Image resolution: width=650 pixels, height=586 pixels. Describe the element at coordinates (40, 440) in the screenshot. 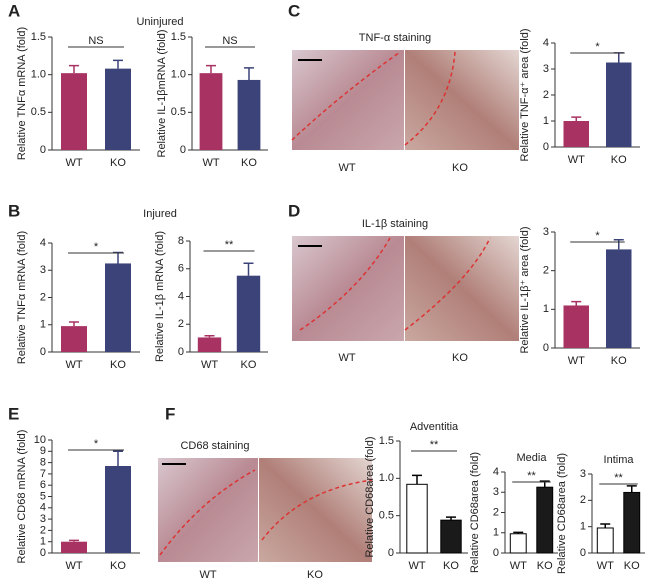

I see `y-tick-label: 10` at that location.